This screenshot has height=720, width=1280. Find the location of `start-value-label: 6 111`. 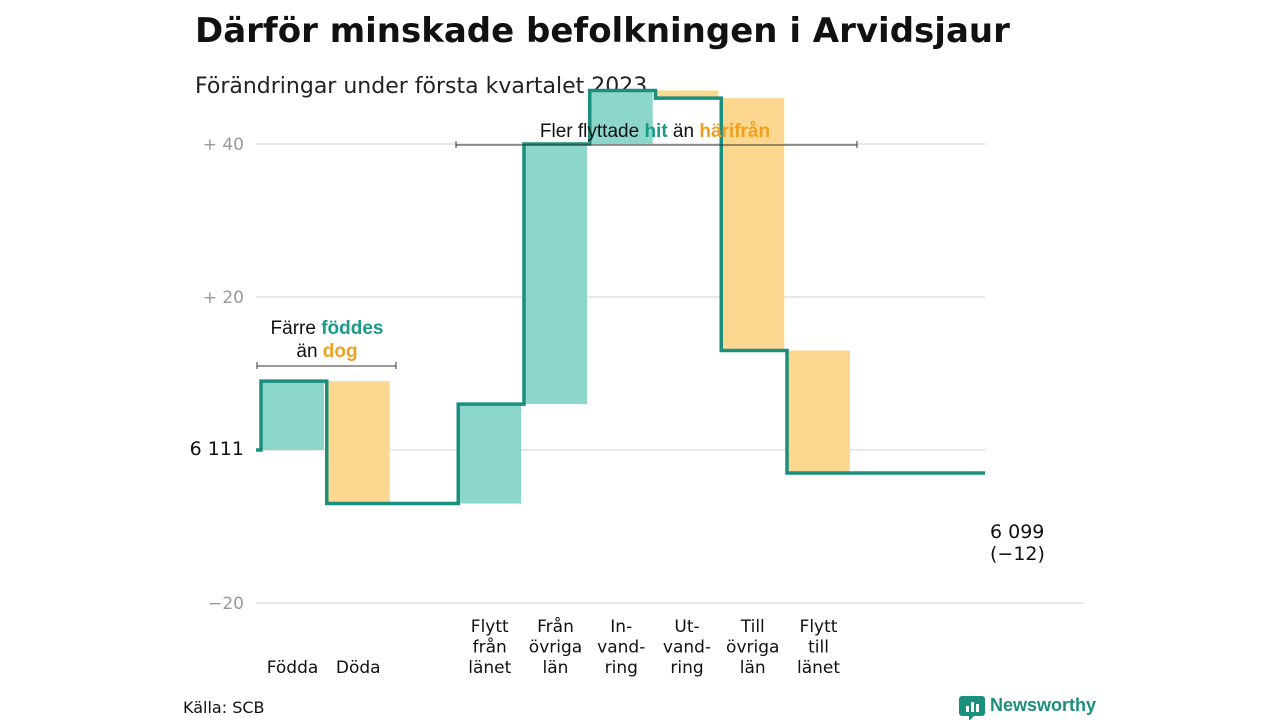

start-value-label: 6 111 is located at coordinates (217, 449).